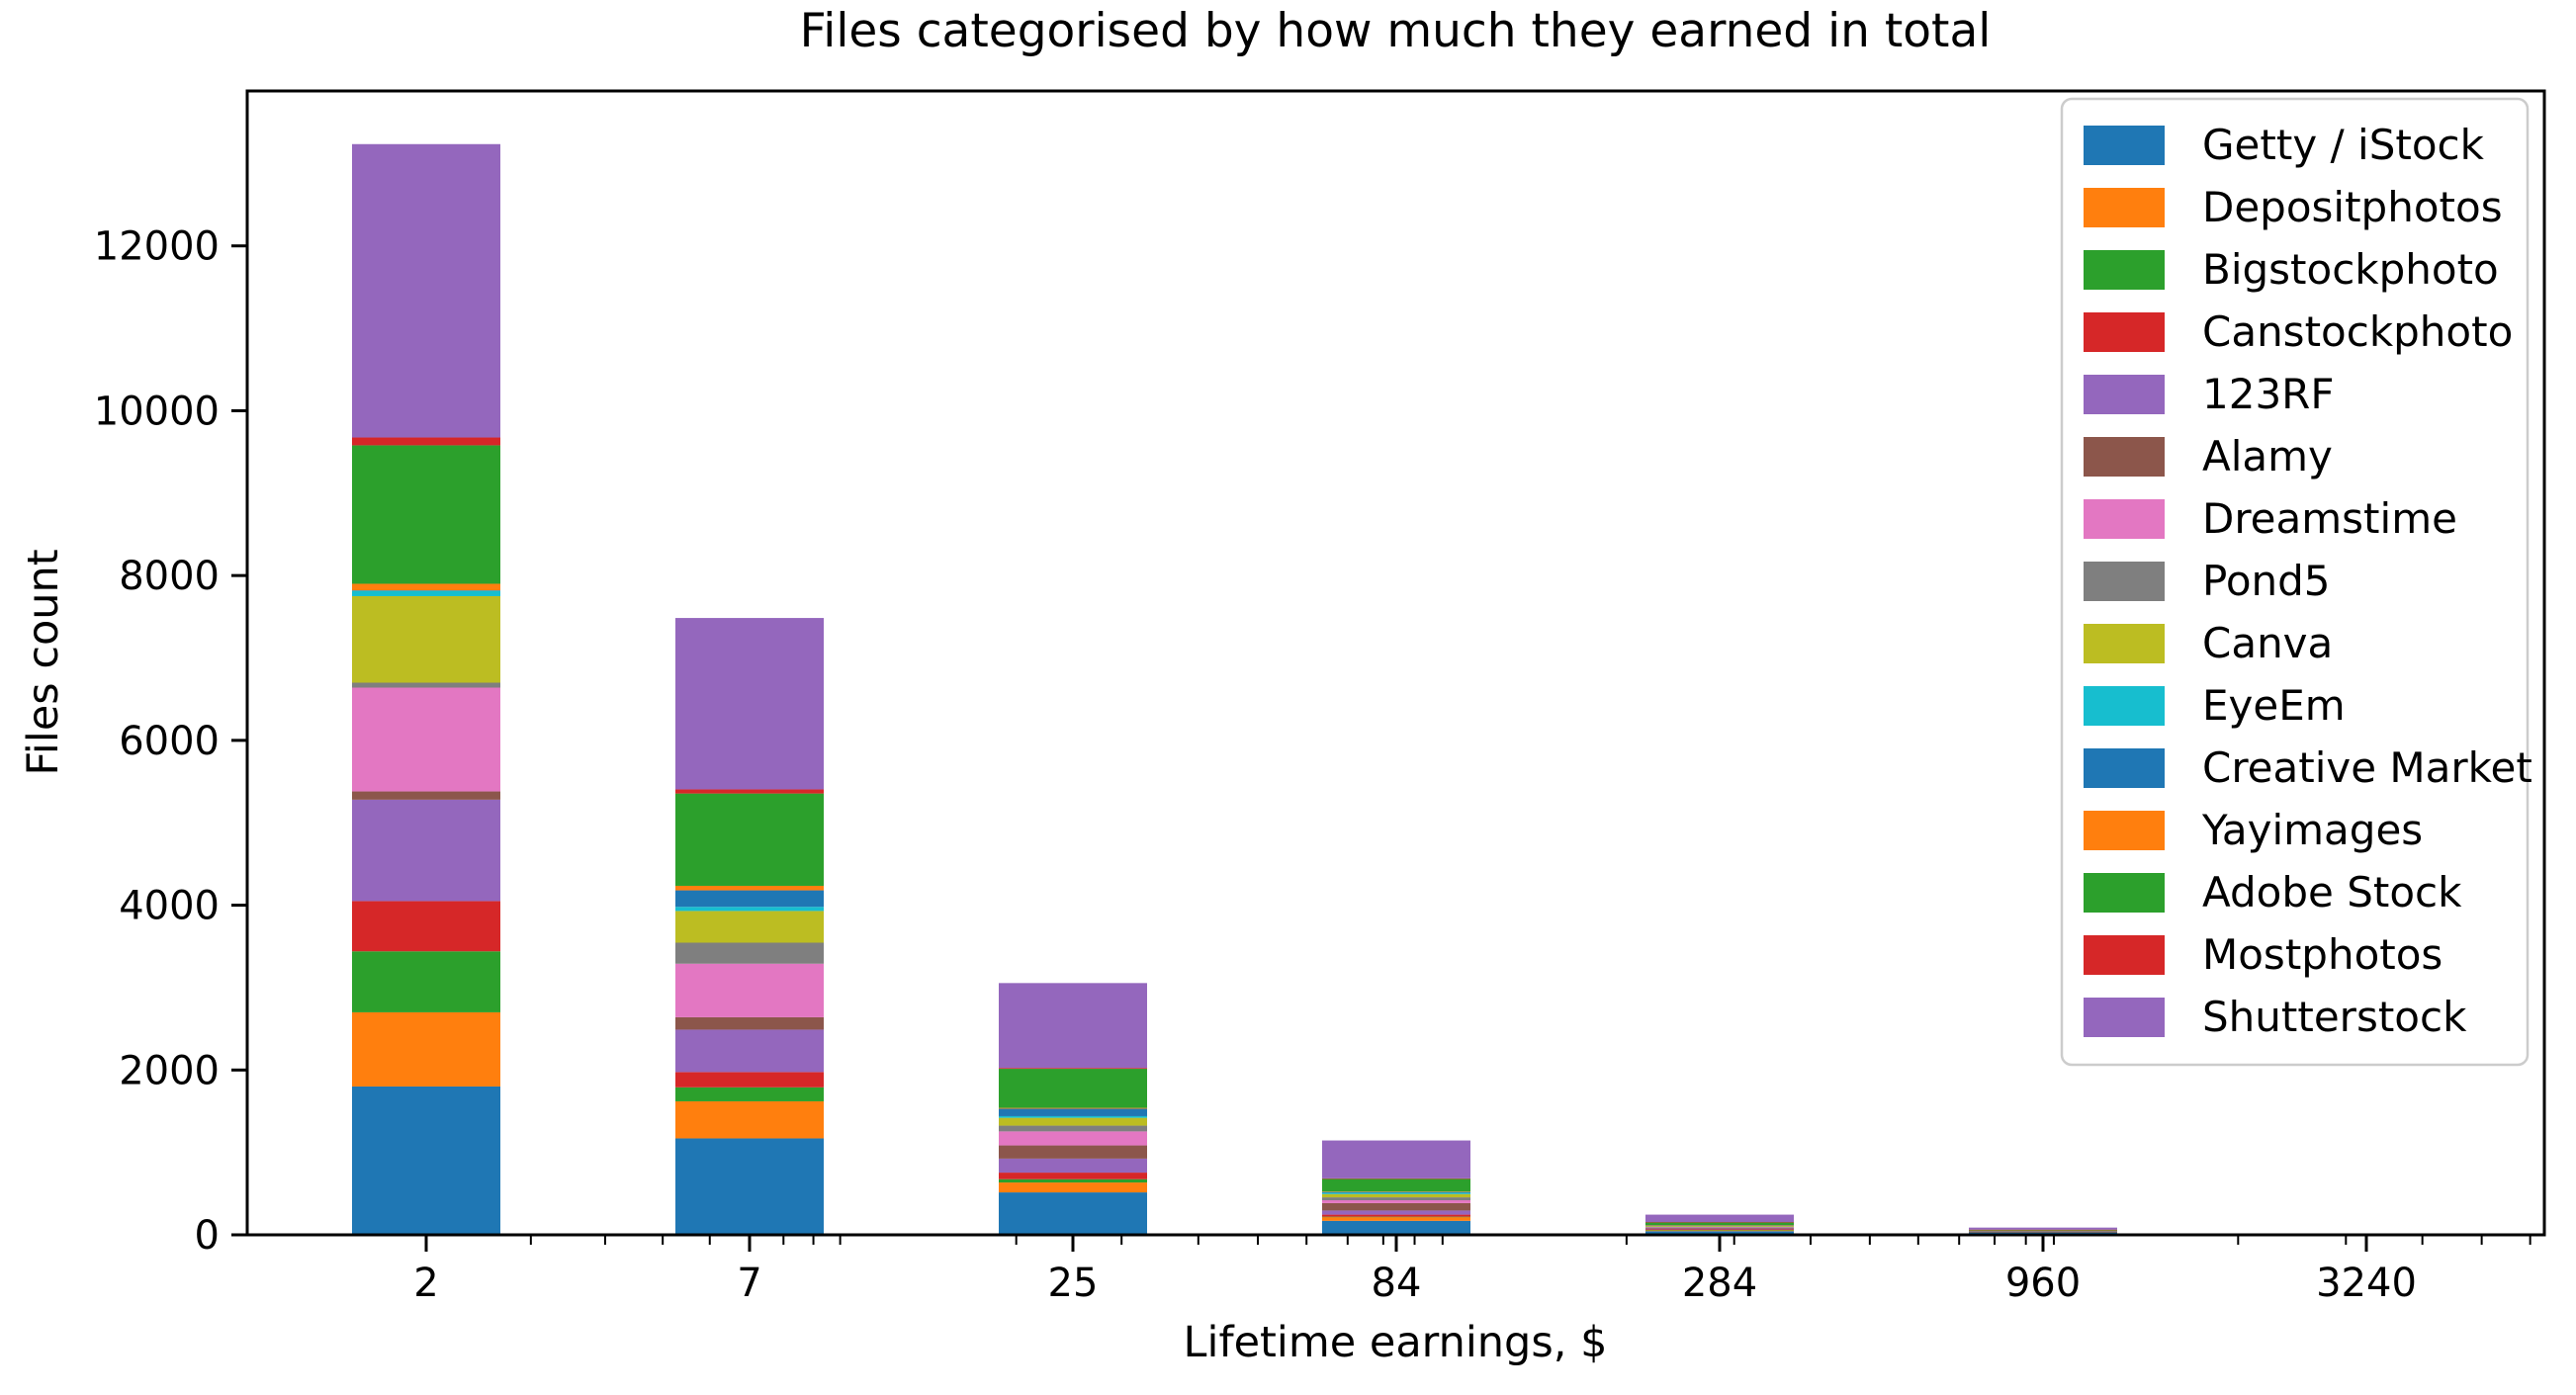 The width and height of the screenshot is (2576, 1395). I want to click on bar-segment-pond5-x7, so click(749, 953).